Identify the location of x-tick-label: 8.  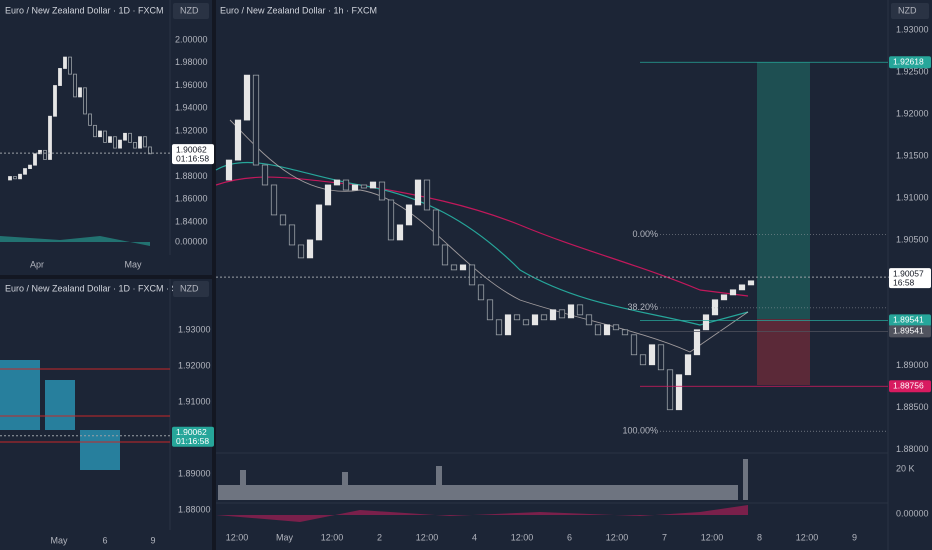
(759, 537).